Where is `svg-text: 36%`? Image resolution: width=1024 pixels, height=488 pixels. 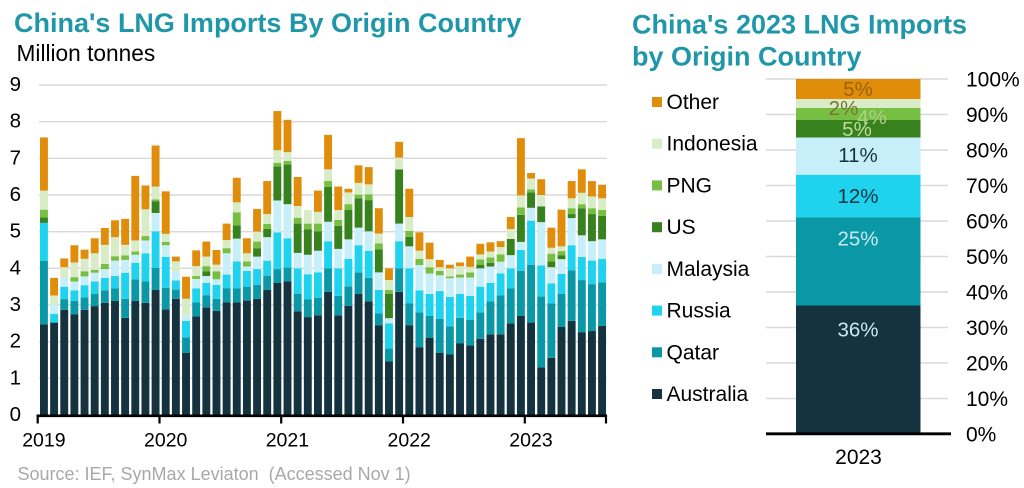 svg-text: 36% is located at coordinates (857, 330).